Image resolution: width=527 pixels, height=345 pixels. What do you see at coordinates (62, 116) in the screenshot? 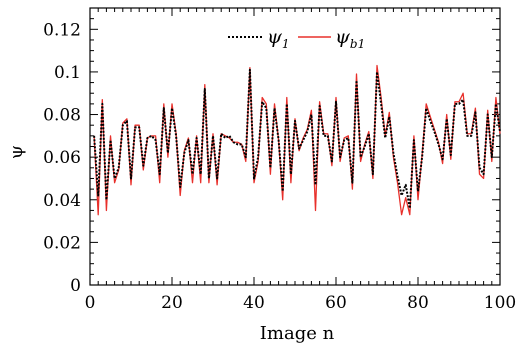
I see `y-tick-label: 0.08` at bounding box center [62, 116].